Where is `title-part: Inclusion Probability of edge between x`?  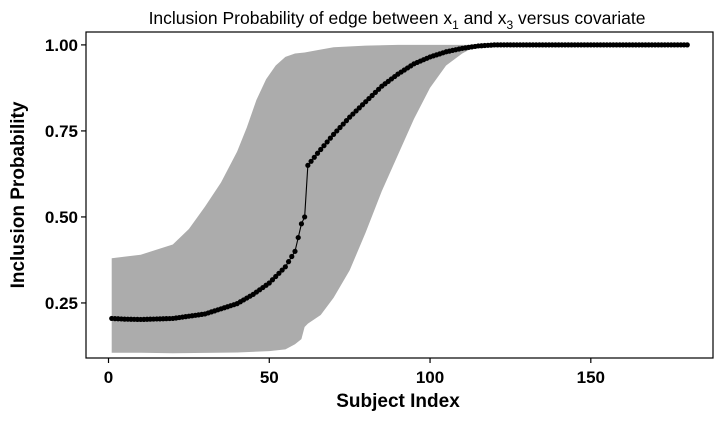
title-part: Inclusion Probability of edge between x is located at coordinates (301, 18).